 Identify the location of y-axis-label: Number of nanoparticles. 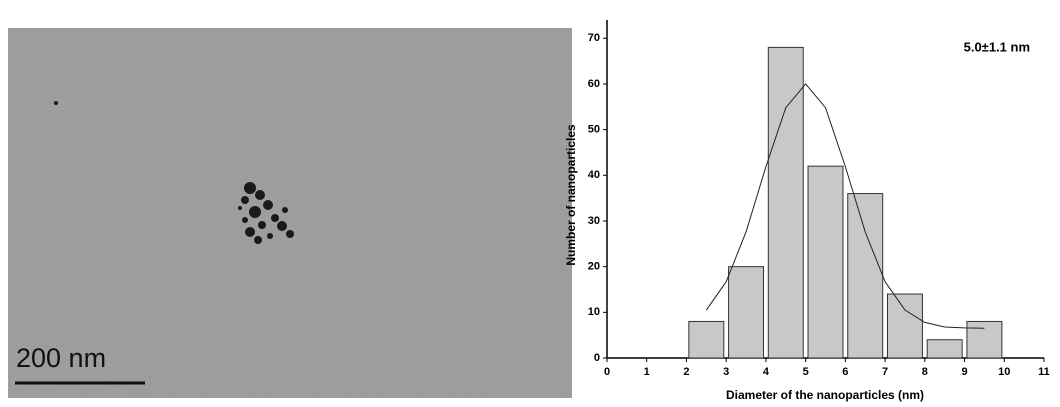
(571, 195).